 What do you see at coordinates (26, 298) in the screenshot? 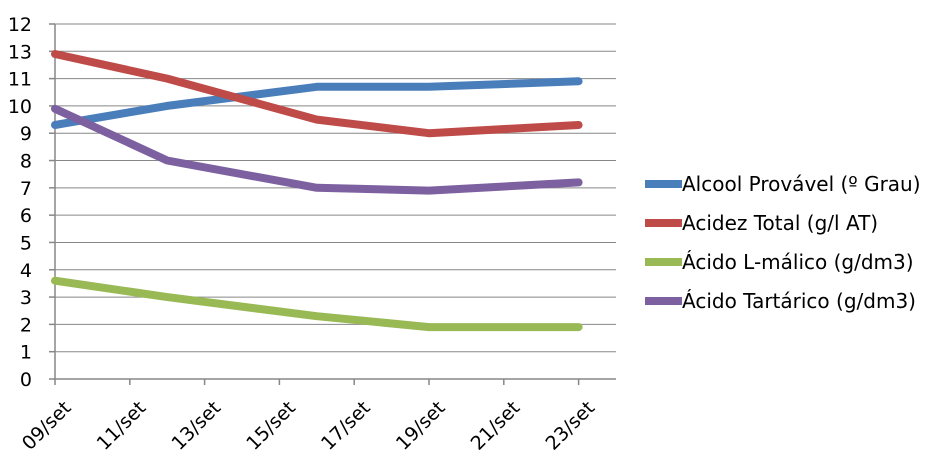
I see `y-tick-label: 3` at bounding box center [26, 298].